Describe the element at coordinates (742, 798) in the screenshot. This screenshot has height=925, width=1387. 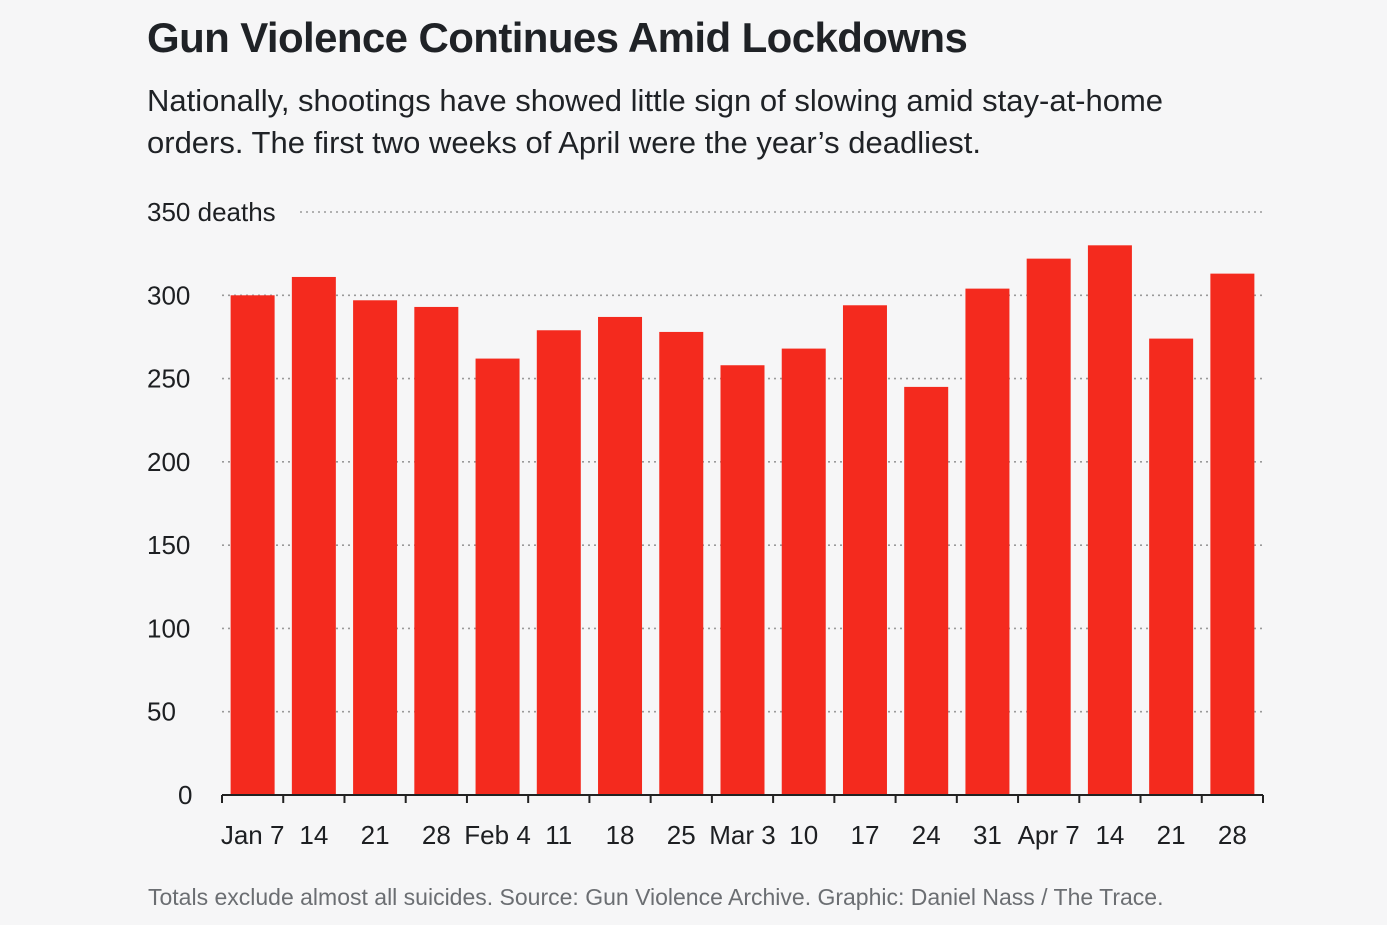
I see `x-axis` at that location.